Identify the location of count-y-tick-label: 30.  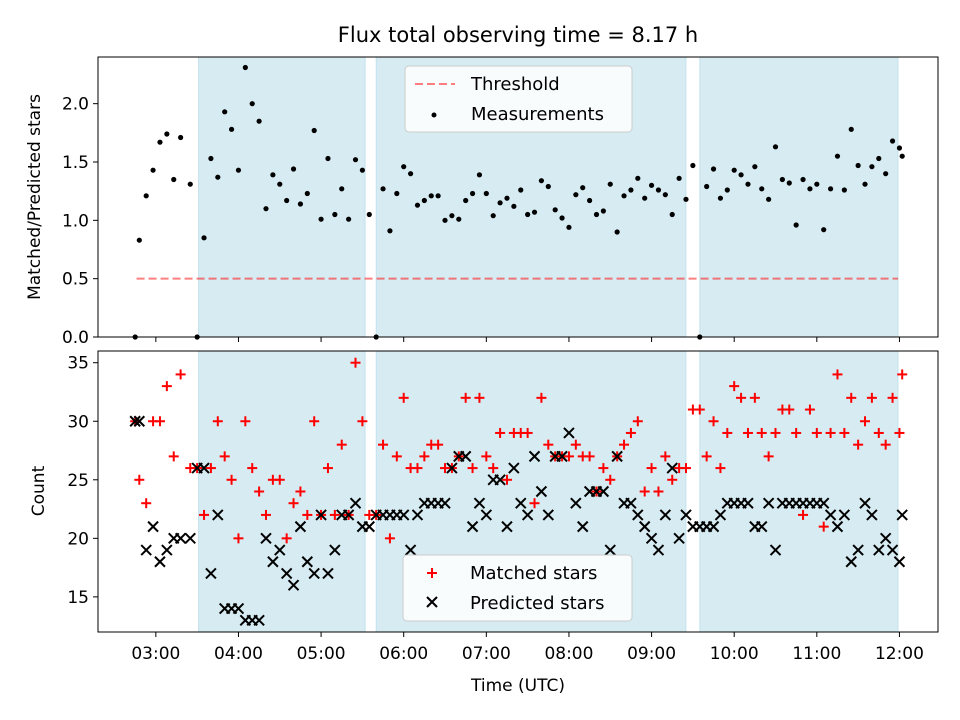
(78, 422).